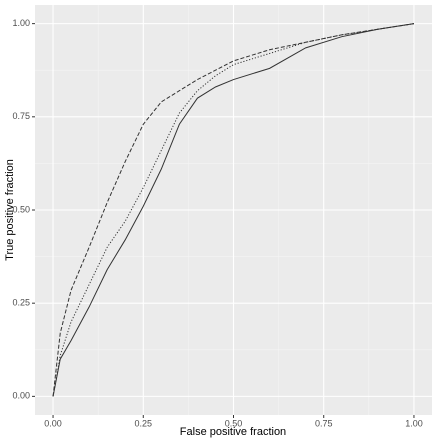 The width and height of the screenshot is (438, 445). Describe the element at coordinates (234, 423) in the screenshot. I see `x-tick-label: 0.50` at that location.